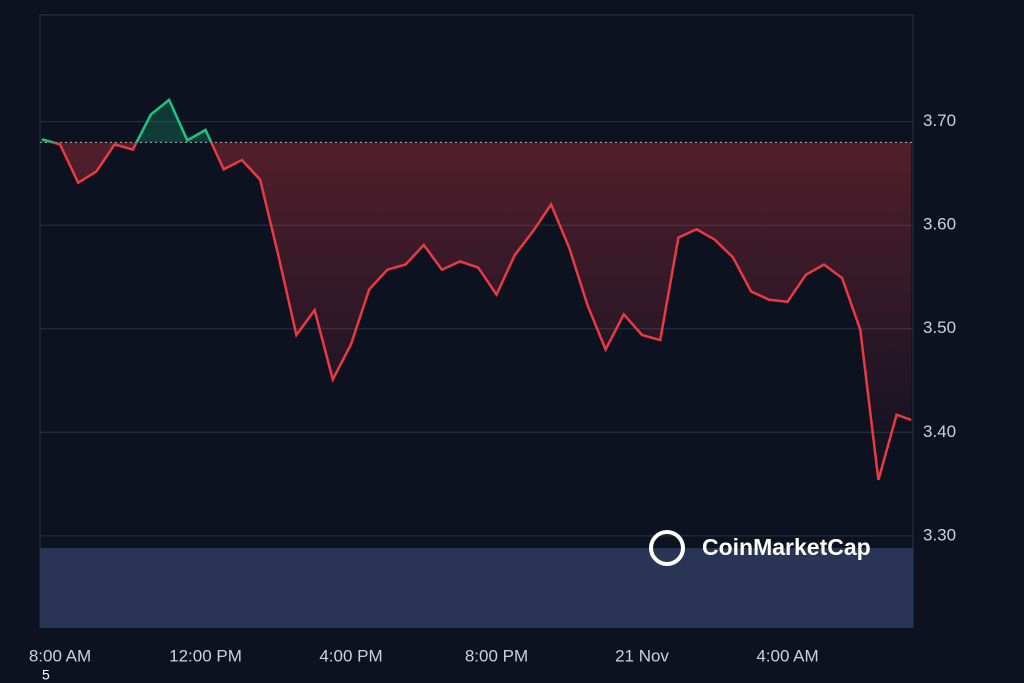 This screenshot has width=1024, height=683. I want to click on watermark: CoinMarketCap, so click(760, 548).